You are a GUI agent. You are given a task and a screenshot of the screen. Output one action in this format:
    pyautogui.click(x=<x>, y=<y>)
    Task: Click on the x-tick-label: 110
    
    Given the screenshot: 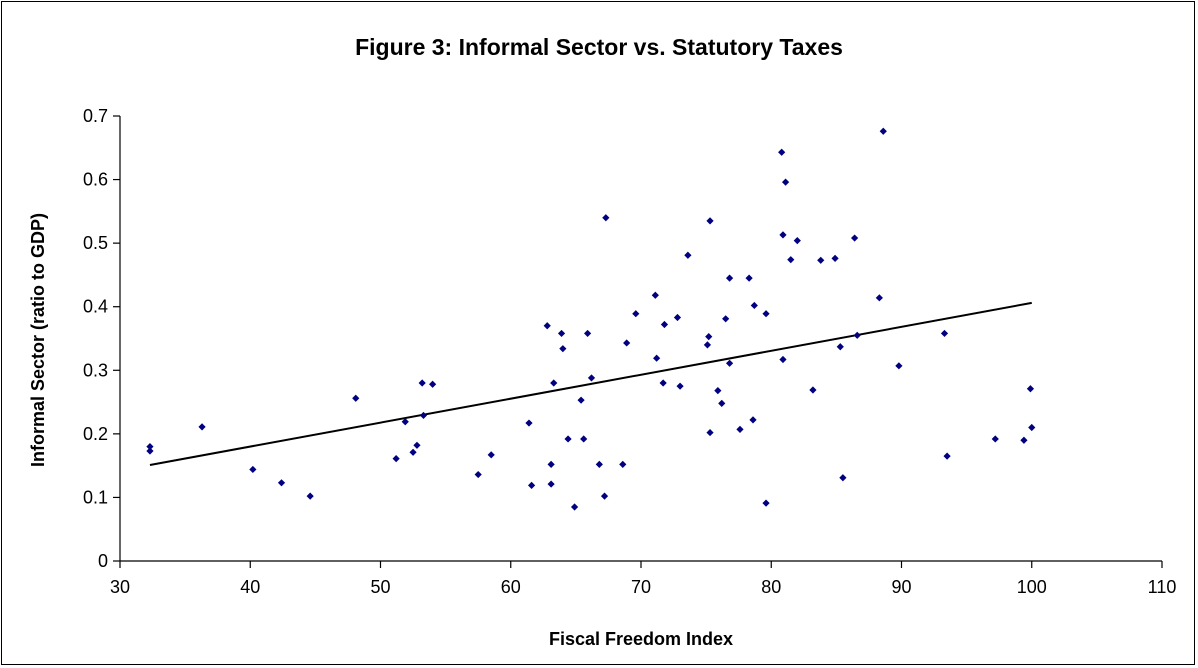 What is the action you would take?
    pyautogui.click(x=1162, y=587)
    